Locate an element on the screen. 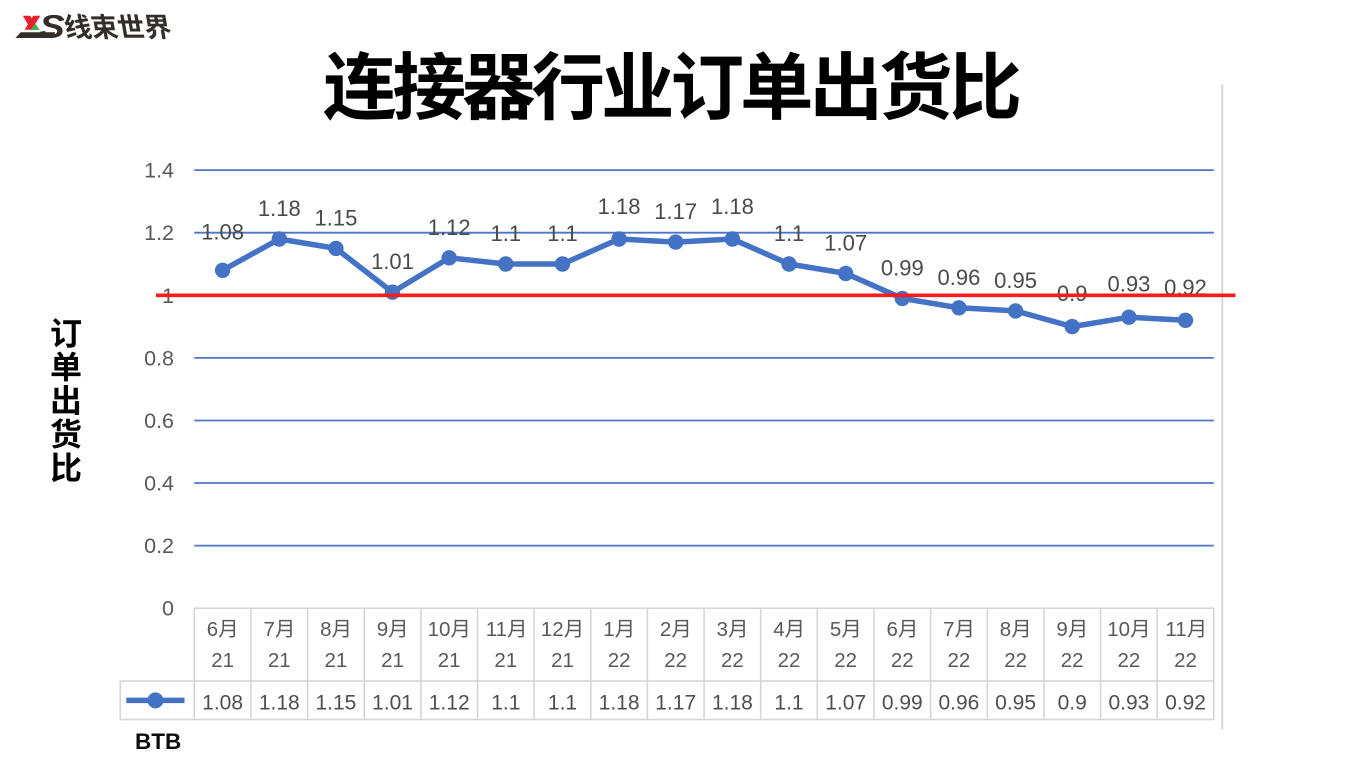 The width and height of the screenshot is (1366, 768). svg-text: 0.8 is located at coordinates (159, 358).